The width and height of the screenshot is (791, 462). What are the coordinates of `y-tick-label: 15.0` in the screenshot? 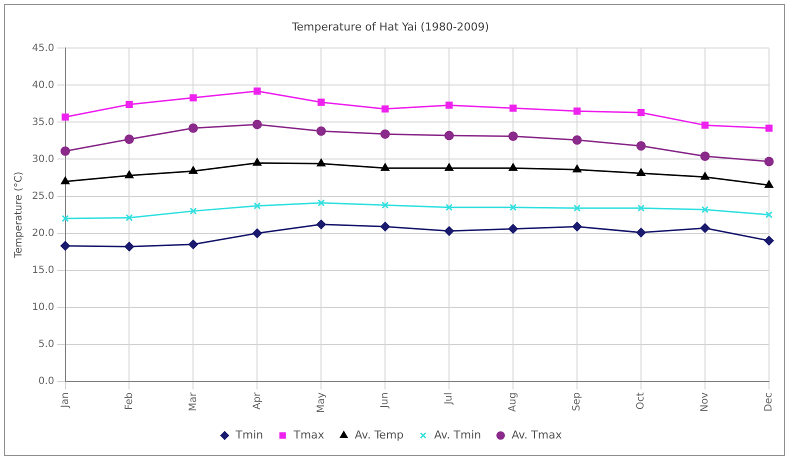 It's located at (43, 270).